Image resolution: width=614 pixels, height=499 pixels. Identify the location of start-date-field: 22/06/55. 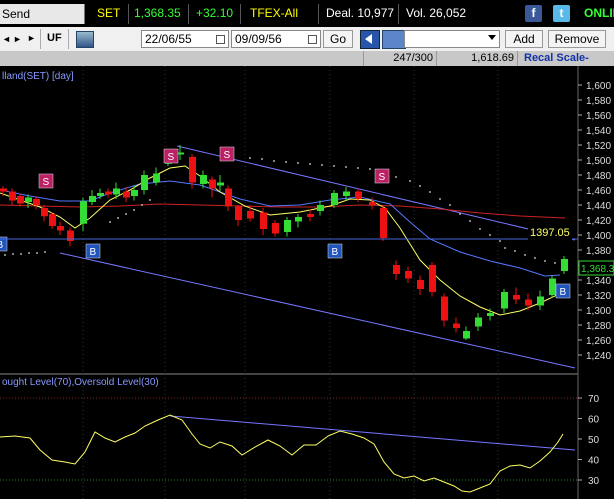
(185, 39).